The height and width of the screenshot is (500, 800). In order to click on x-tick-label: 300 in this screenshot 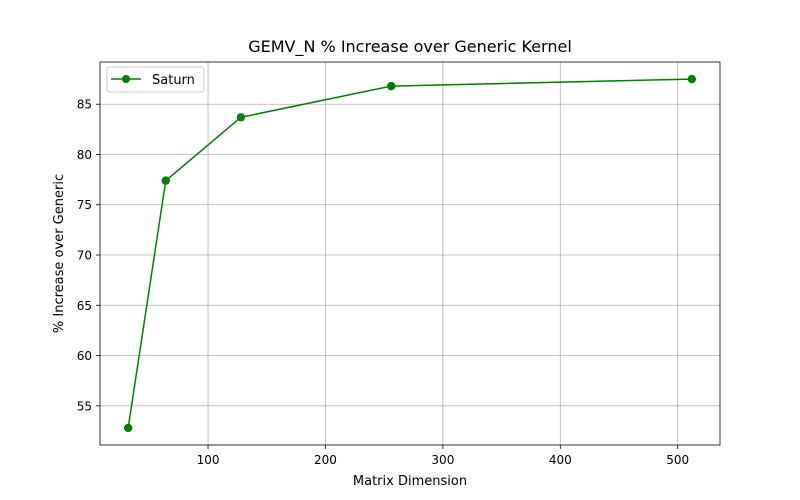, I will do `click(442, 460)`.